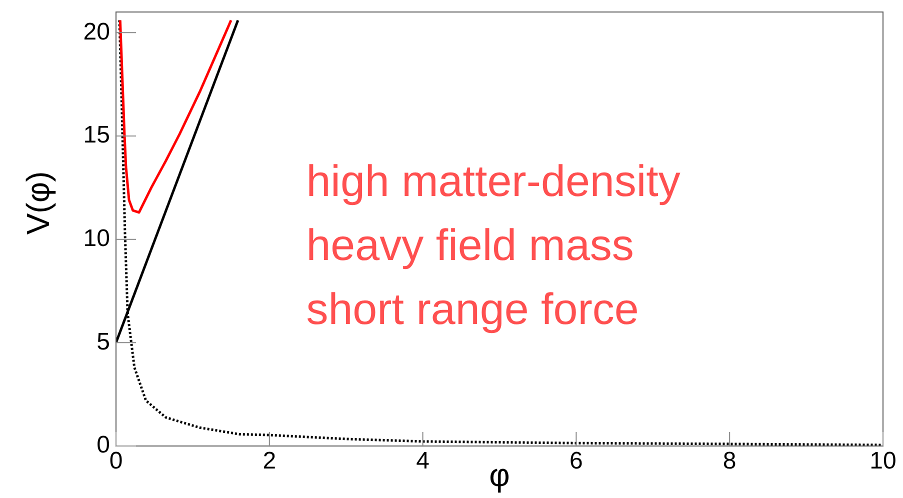  What do you see at coordinates (423, 461) in the screenshot?
I see `x-tick-label: 4` at bounding box center [423, 461].